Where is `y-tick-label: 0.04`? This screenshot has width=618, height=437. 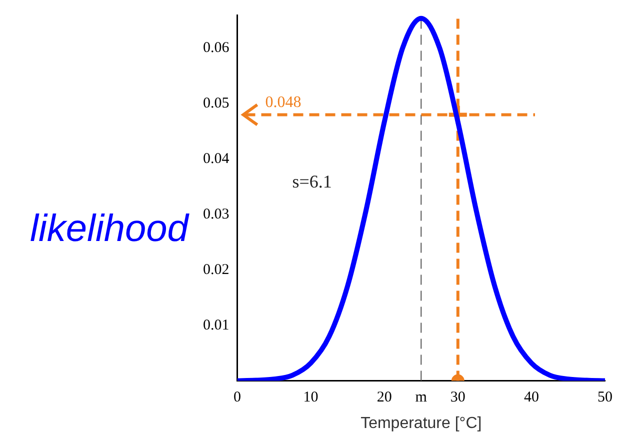
y-tick-label: 0.04 is located at coordinates (216, 159).